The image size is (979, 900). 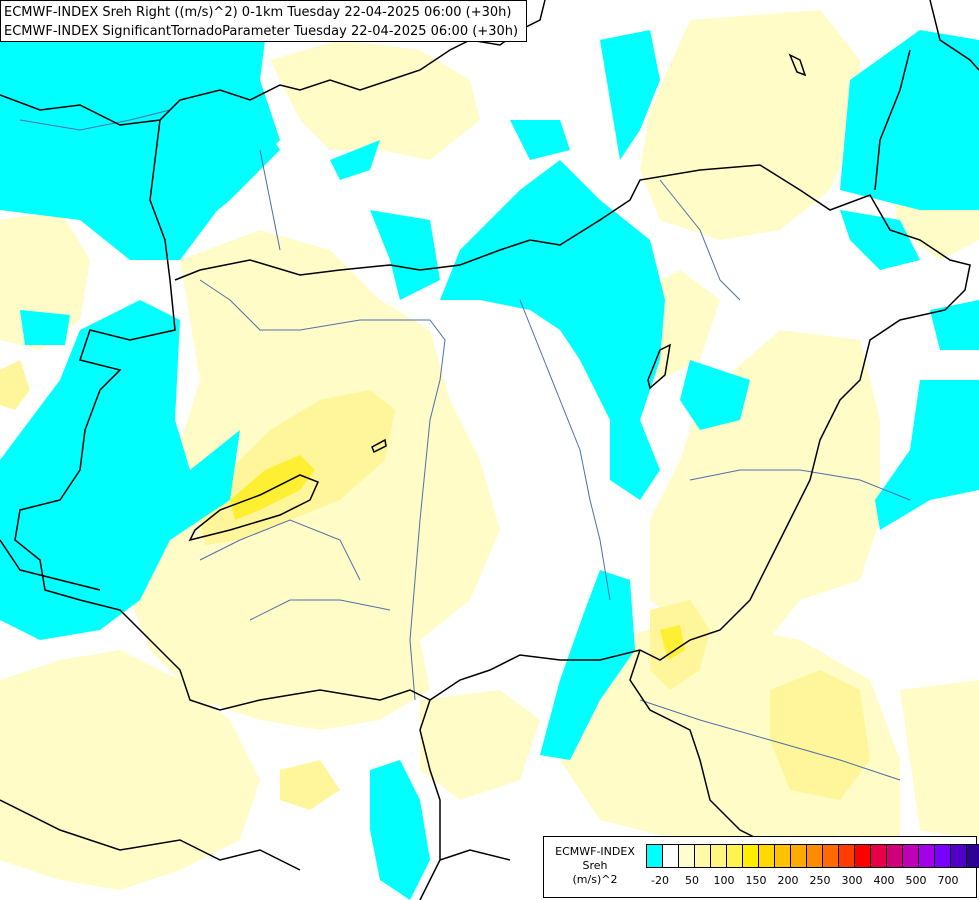 I want to click on legend-tick-label: 50, so click(x=692, y=880).